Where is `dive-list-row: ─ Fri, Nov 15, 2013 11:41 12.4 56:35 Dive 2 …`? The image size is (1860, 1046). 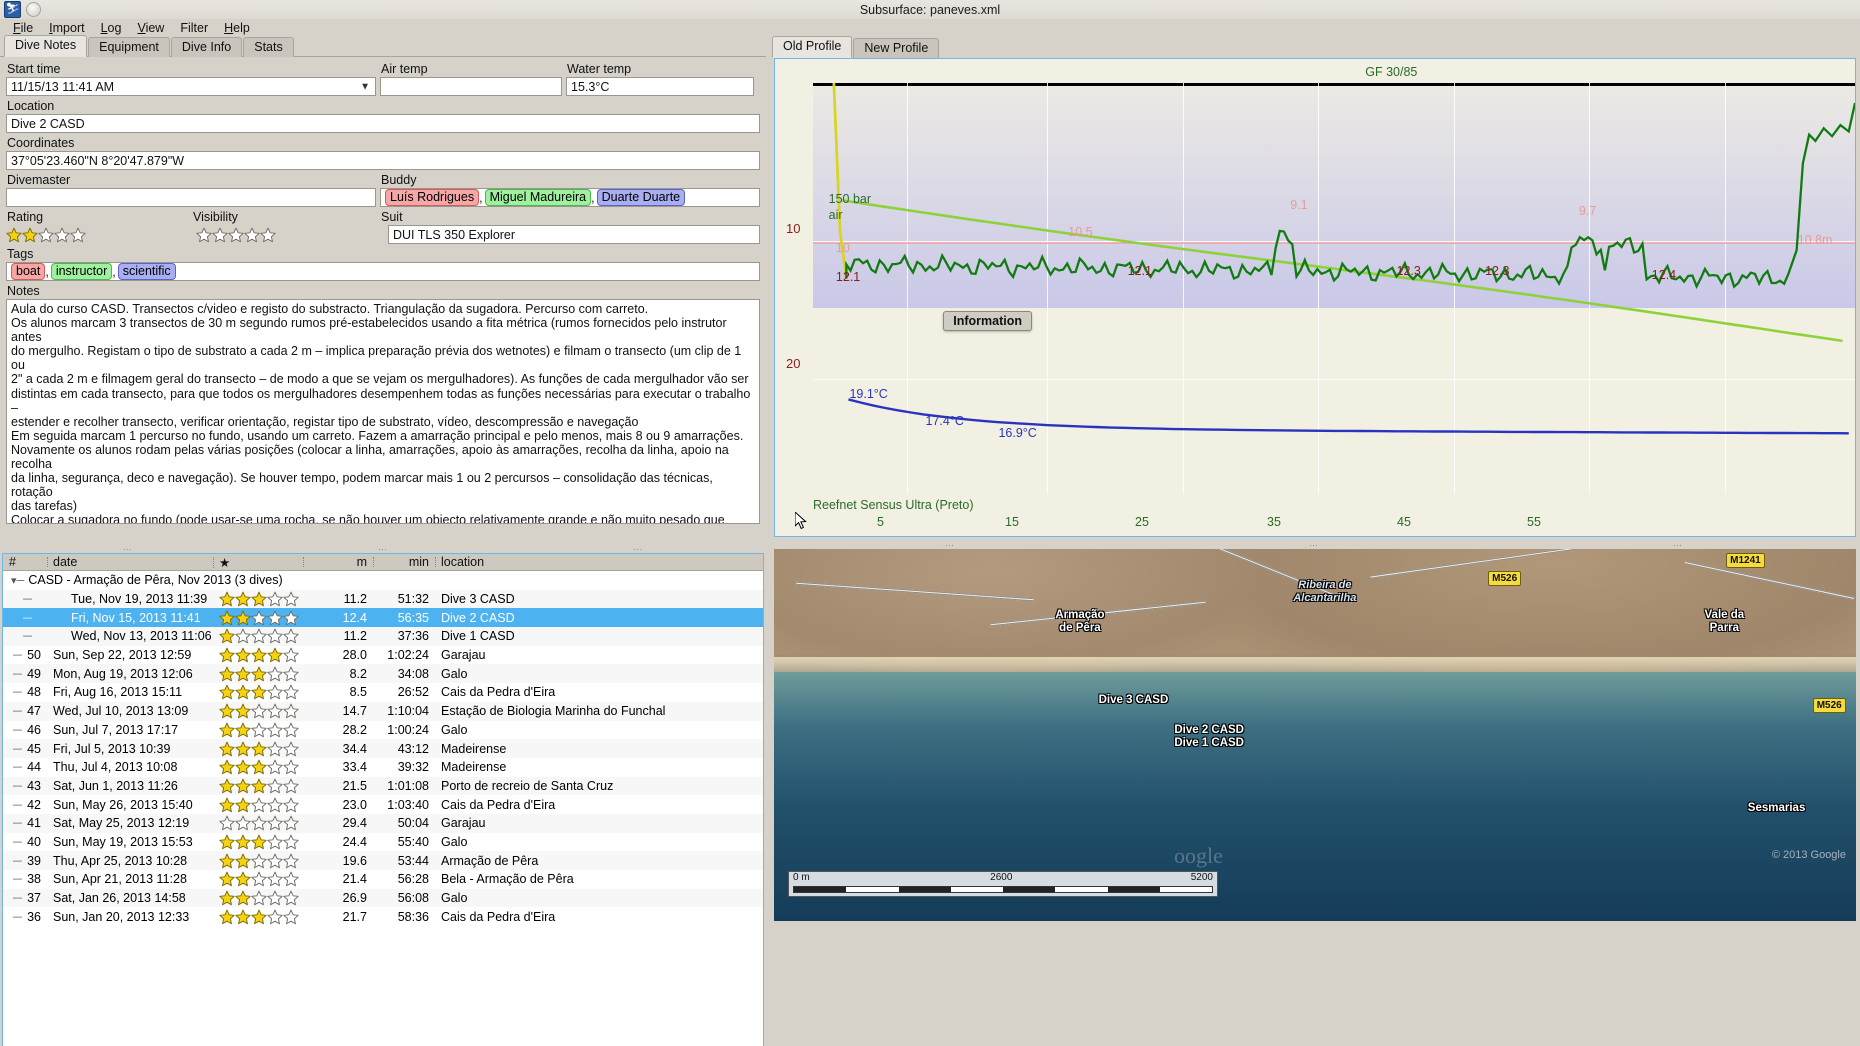 dive-list-row: ─ Fri, Nov 15, 2013 11:41 12.4 56:35 Dive 2 … is located at coordinates (383, 618).